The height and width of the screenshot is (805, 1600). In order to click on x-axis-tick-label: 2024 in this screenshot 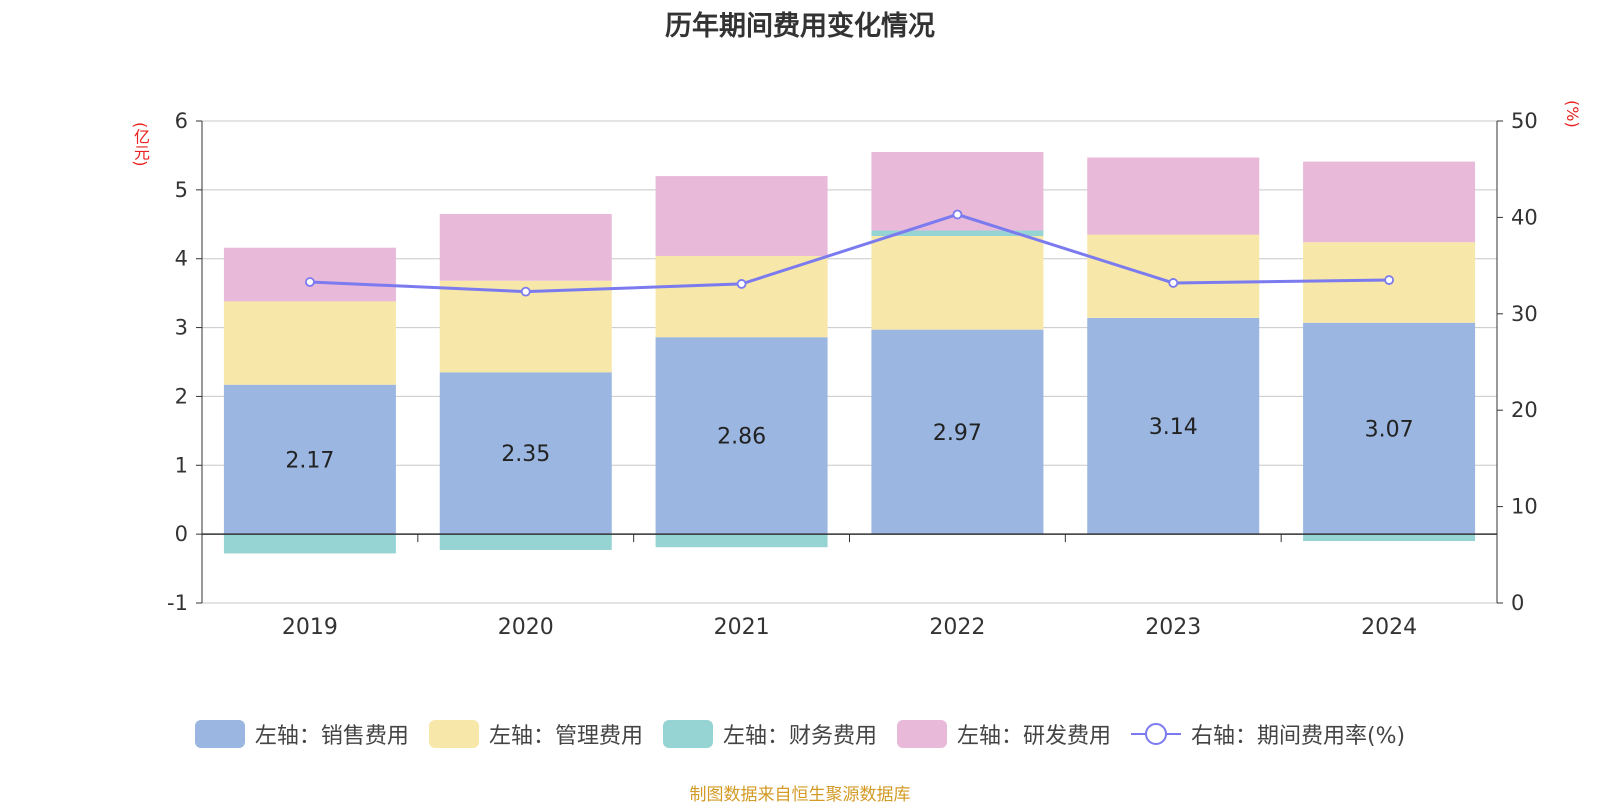, I will do `click(1389, 627)`.